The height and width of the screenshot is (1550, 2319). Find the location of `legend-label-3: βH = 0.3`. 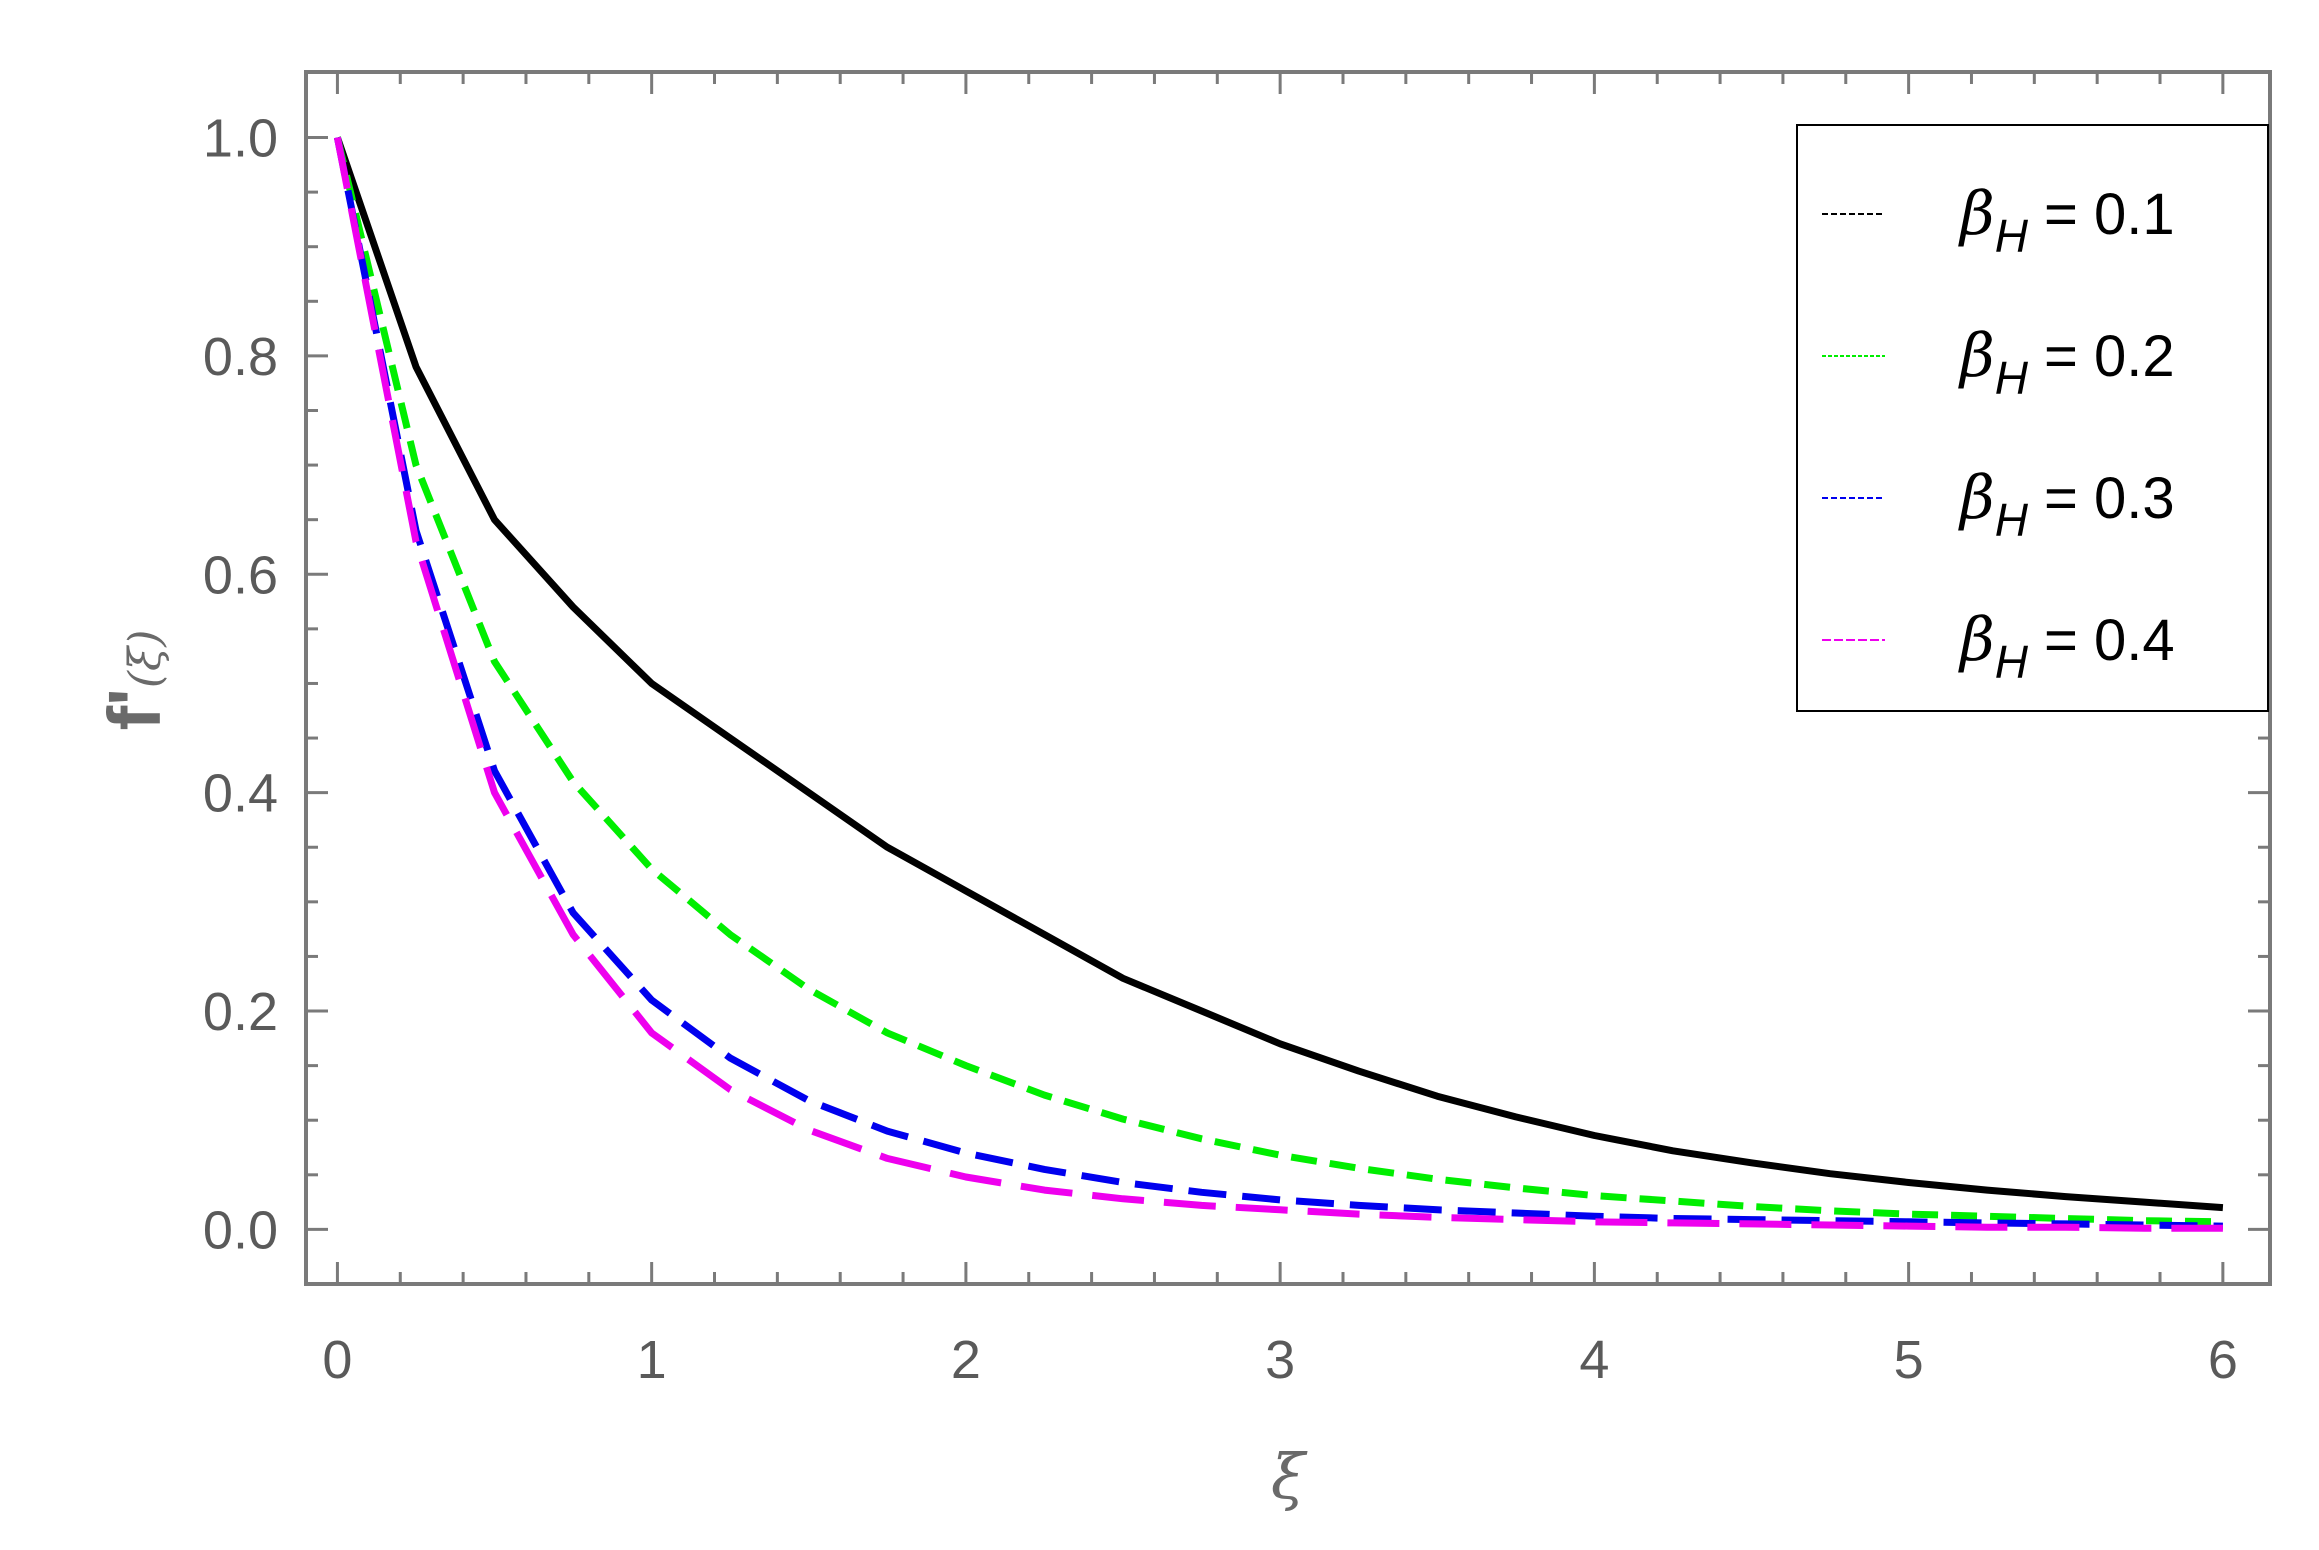

legend-label-3: βH = 0.3 is located at coordinates (2066, 504).